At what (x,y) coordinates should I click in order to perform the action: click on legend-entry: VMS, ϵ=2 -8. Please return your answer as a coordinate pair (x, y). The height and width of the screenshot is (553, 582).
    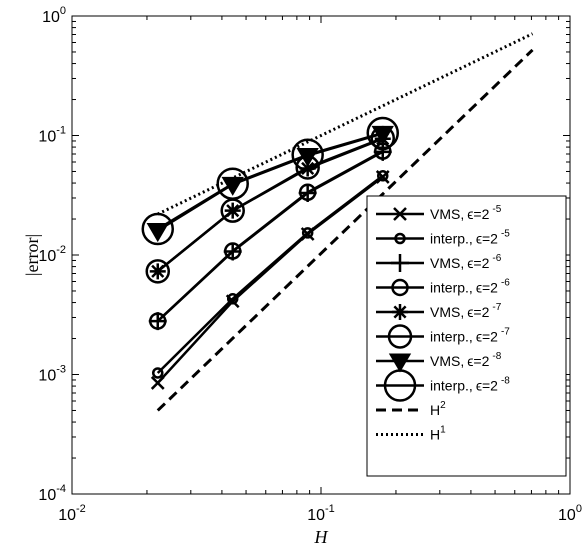
    Looking at the image, I should click on (439, 362).